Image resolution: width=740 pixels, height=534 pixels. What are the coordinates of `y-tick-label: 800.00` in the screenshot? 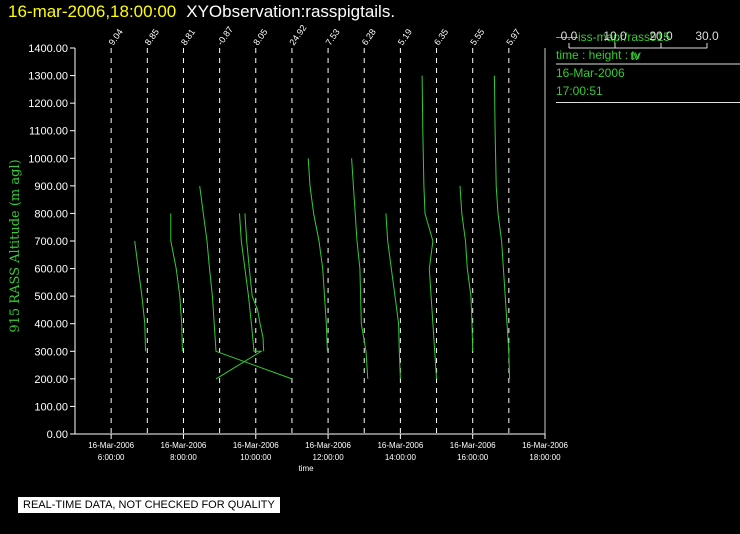 It's located at (51, 214).